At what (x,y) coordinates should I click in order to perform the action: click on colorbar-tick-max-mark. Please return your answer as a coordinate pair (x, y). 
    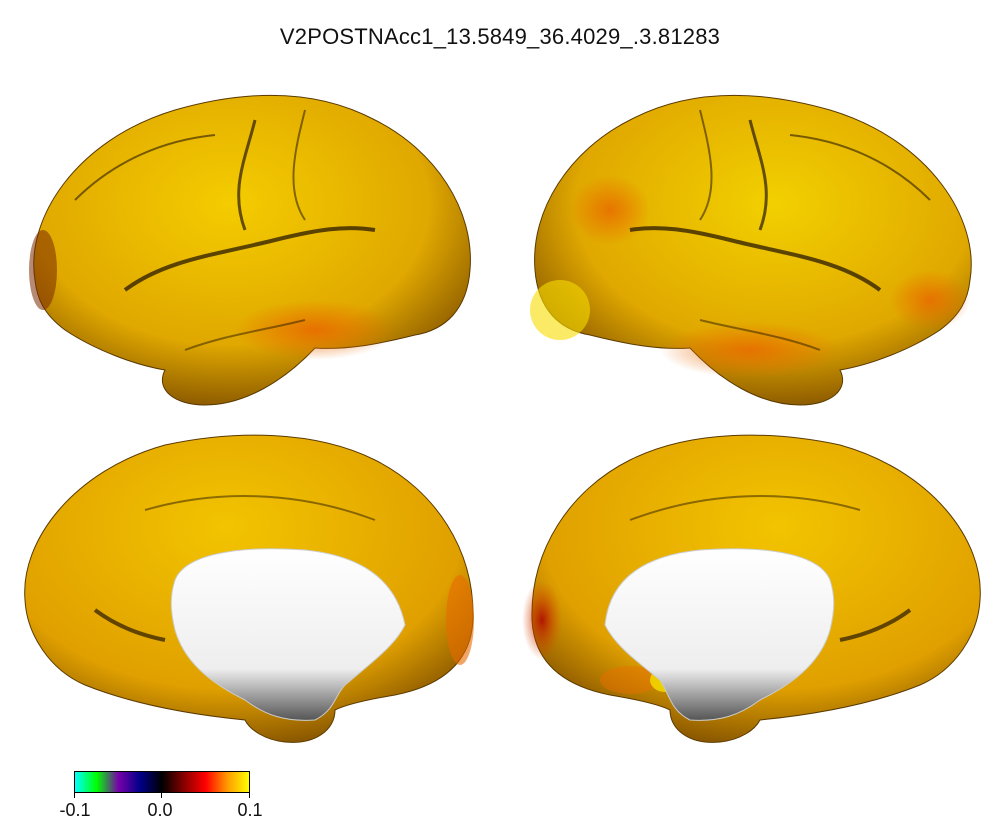
    Looking at the image, I should click on (249, 795).